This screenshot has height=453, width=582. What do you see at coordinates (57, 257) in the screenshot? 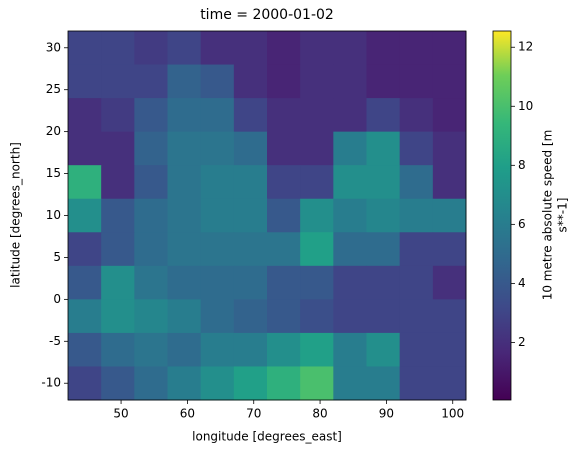
I see `y-tick-label: 5` at bounding box center [57, 257].